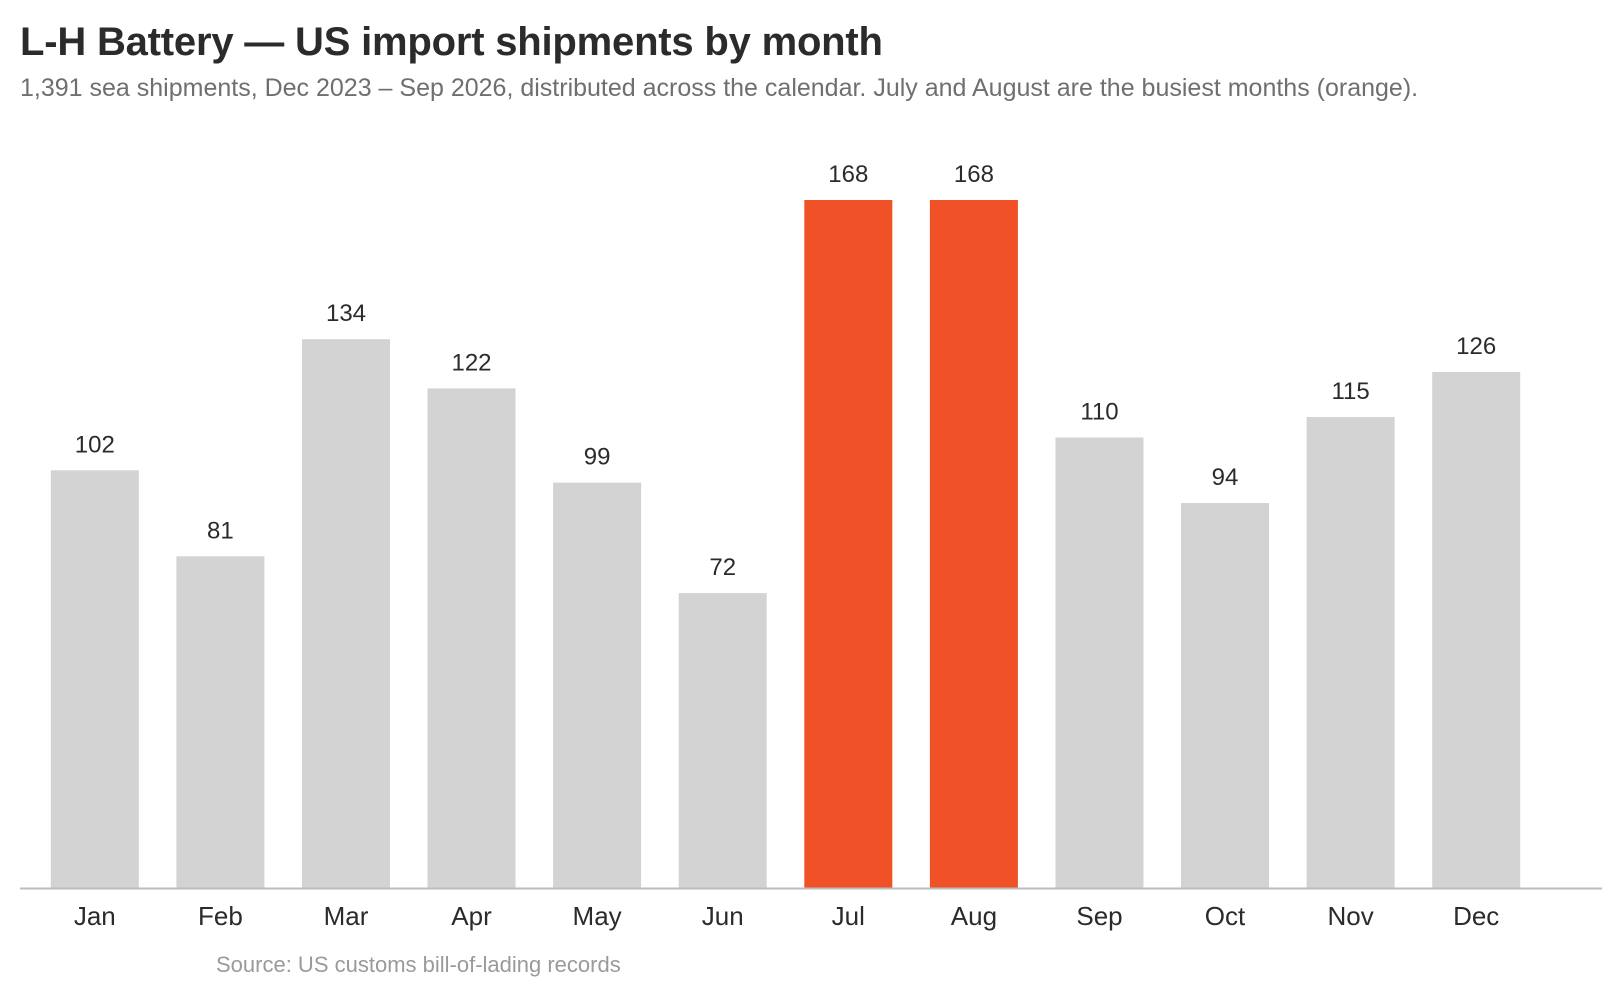 The width and height of the screenshot is (1614, 995). What do you see at coordinates (471, 362) in the screenshot?
I see `value-label-apr: 122` at bounding box center [471, 362].